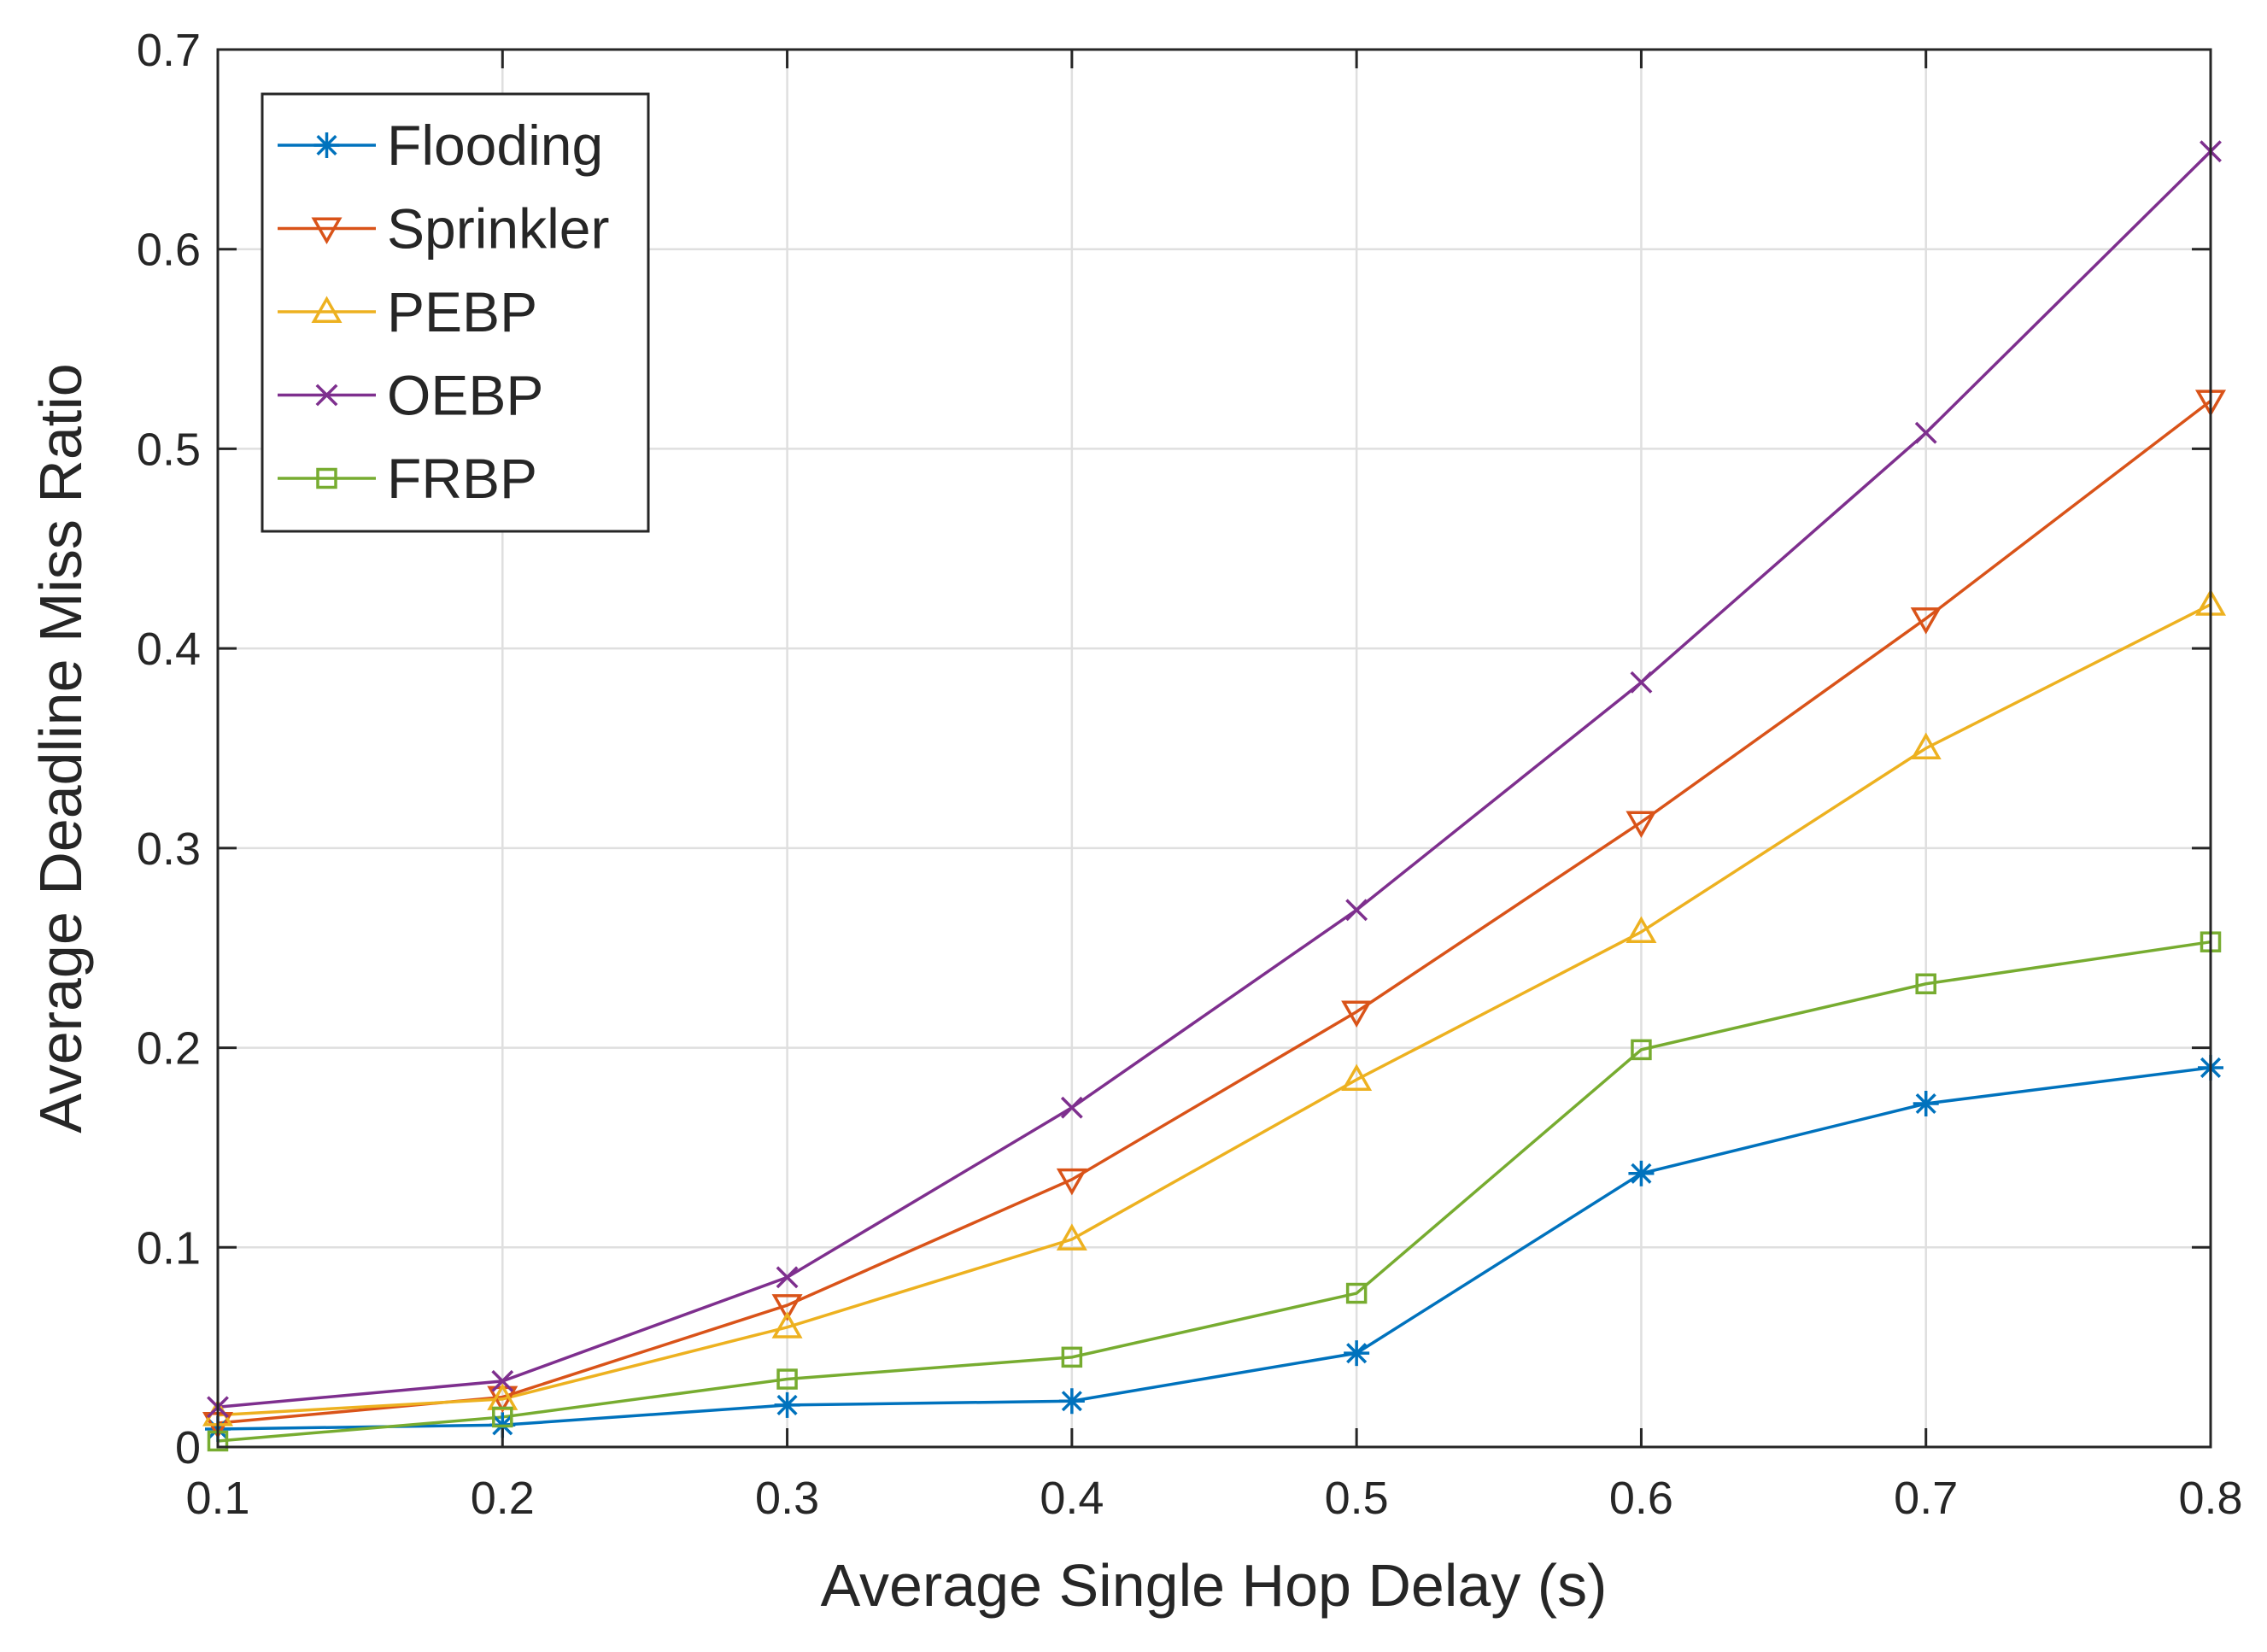 The image size is (2267, 1652). Describe the element at coordinates (217, 1498) in the screenshot. I see `x-tick-label: 0.1` at that location.